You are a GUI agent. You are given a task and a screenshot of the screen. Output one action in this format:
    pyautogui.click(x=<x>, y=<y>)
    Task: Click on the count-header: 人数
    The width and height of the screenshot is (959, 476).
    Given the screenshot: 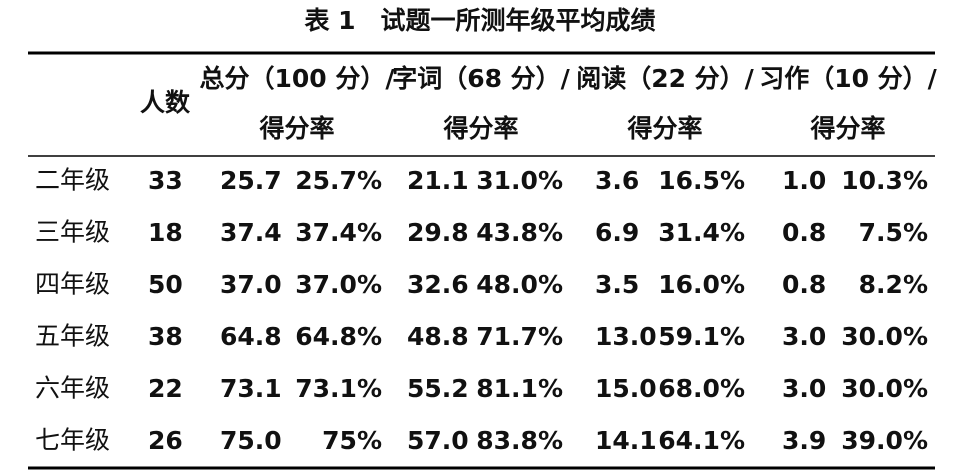 What is the action you would take?
    pyautogui.click(x=165, y=102)
    